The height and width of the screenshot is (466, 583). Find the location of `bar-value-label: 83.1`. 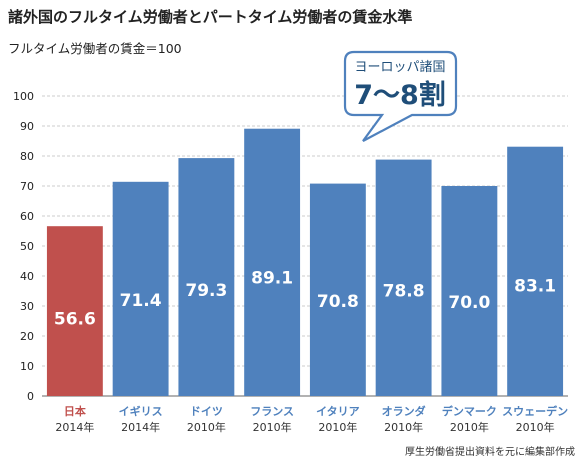

bar-value-label: 83.1 is located at coordinates (535, 286).